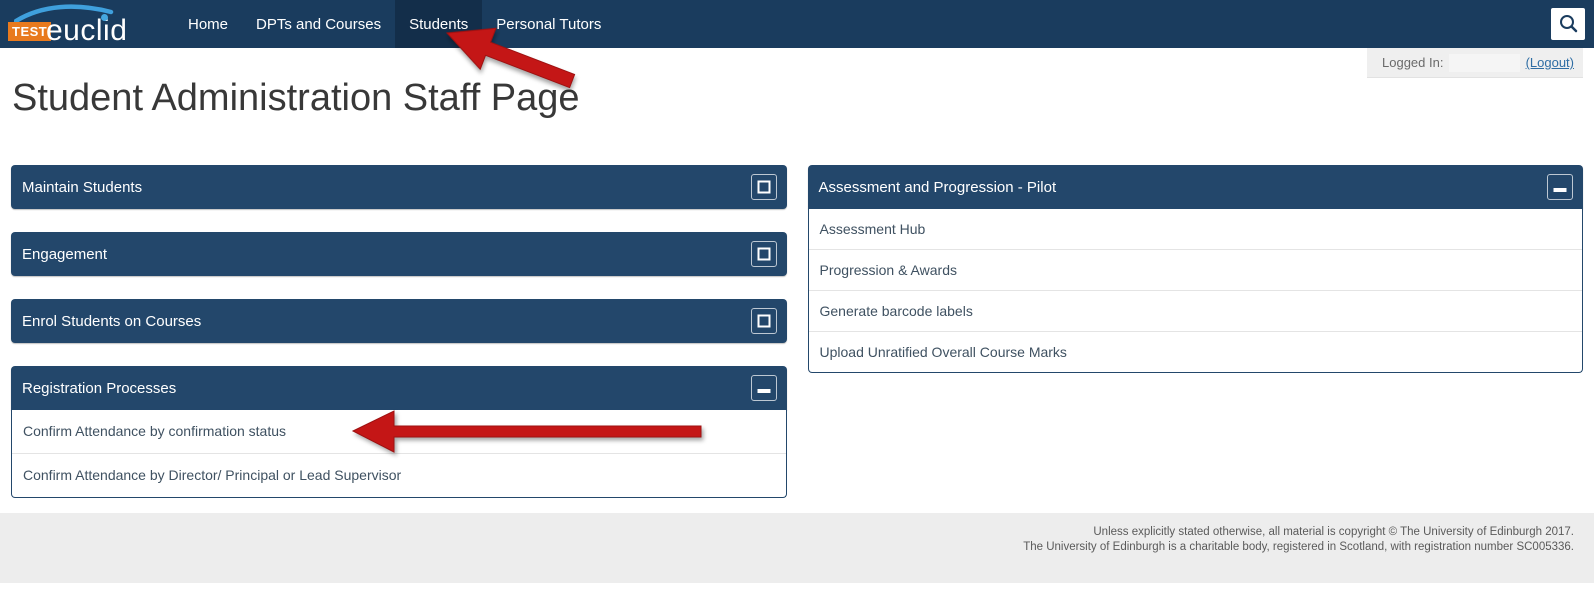 Image resolution: width=1594 pixels, height=594 pixels. I want to click on nav-item-personal-tutors: Personal Tutors, so click(549, 24).